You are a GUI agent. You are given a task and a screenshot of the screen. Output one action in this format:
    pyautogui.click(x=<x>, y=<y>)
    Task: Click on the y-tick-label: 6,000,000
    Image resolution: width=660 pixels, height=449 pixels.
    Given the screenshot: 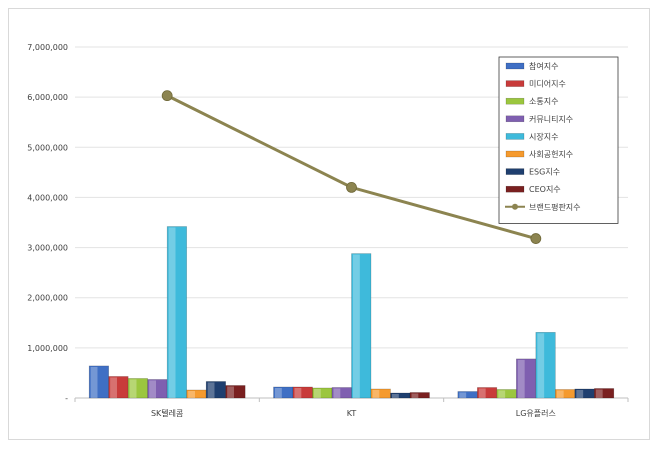 What is the action you would take?
    pyautogui.click(x=47, y=97)
    